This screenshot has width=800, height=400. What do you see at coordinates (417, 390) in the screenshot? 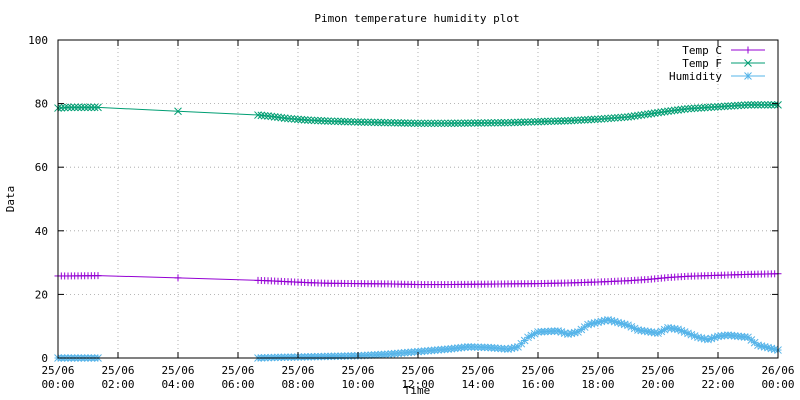
I see `x-axis-label: Time` at bounding box center [417, 390].